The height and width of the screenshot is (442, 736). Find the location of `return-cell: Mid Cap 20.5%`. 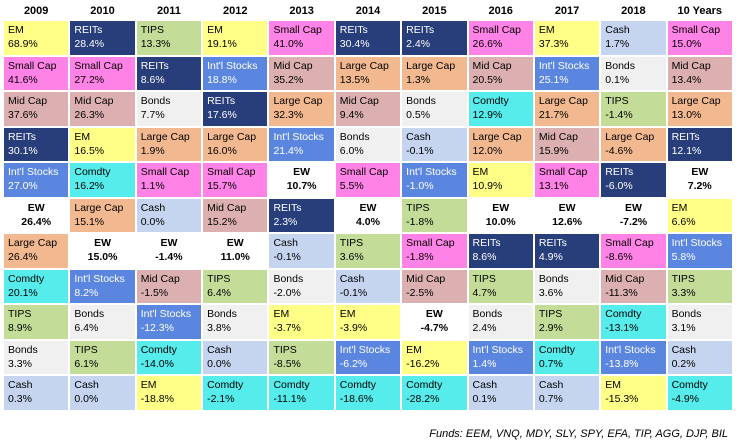

return-cell: Mid Cap 20.5% is located at coordinates (500, 73).